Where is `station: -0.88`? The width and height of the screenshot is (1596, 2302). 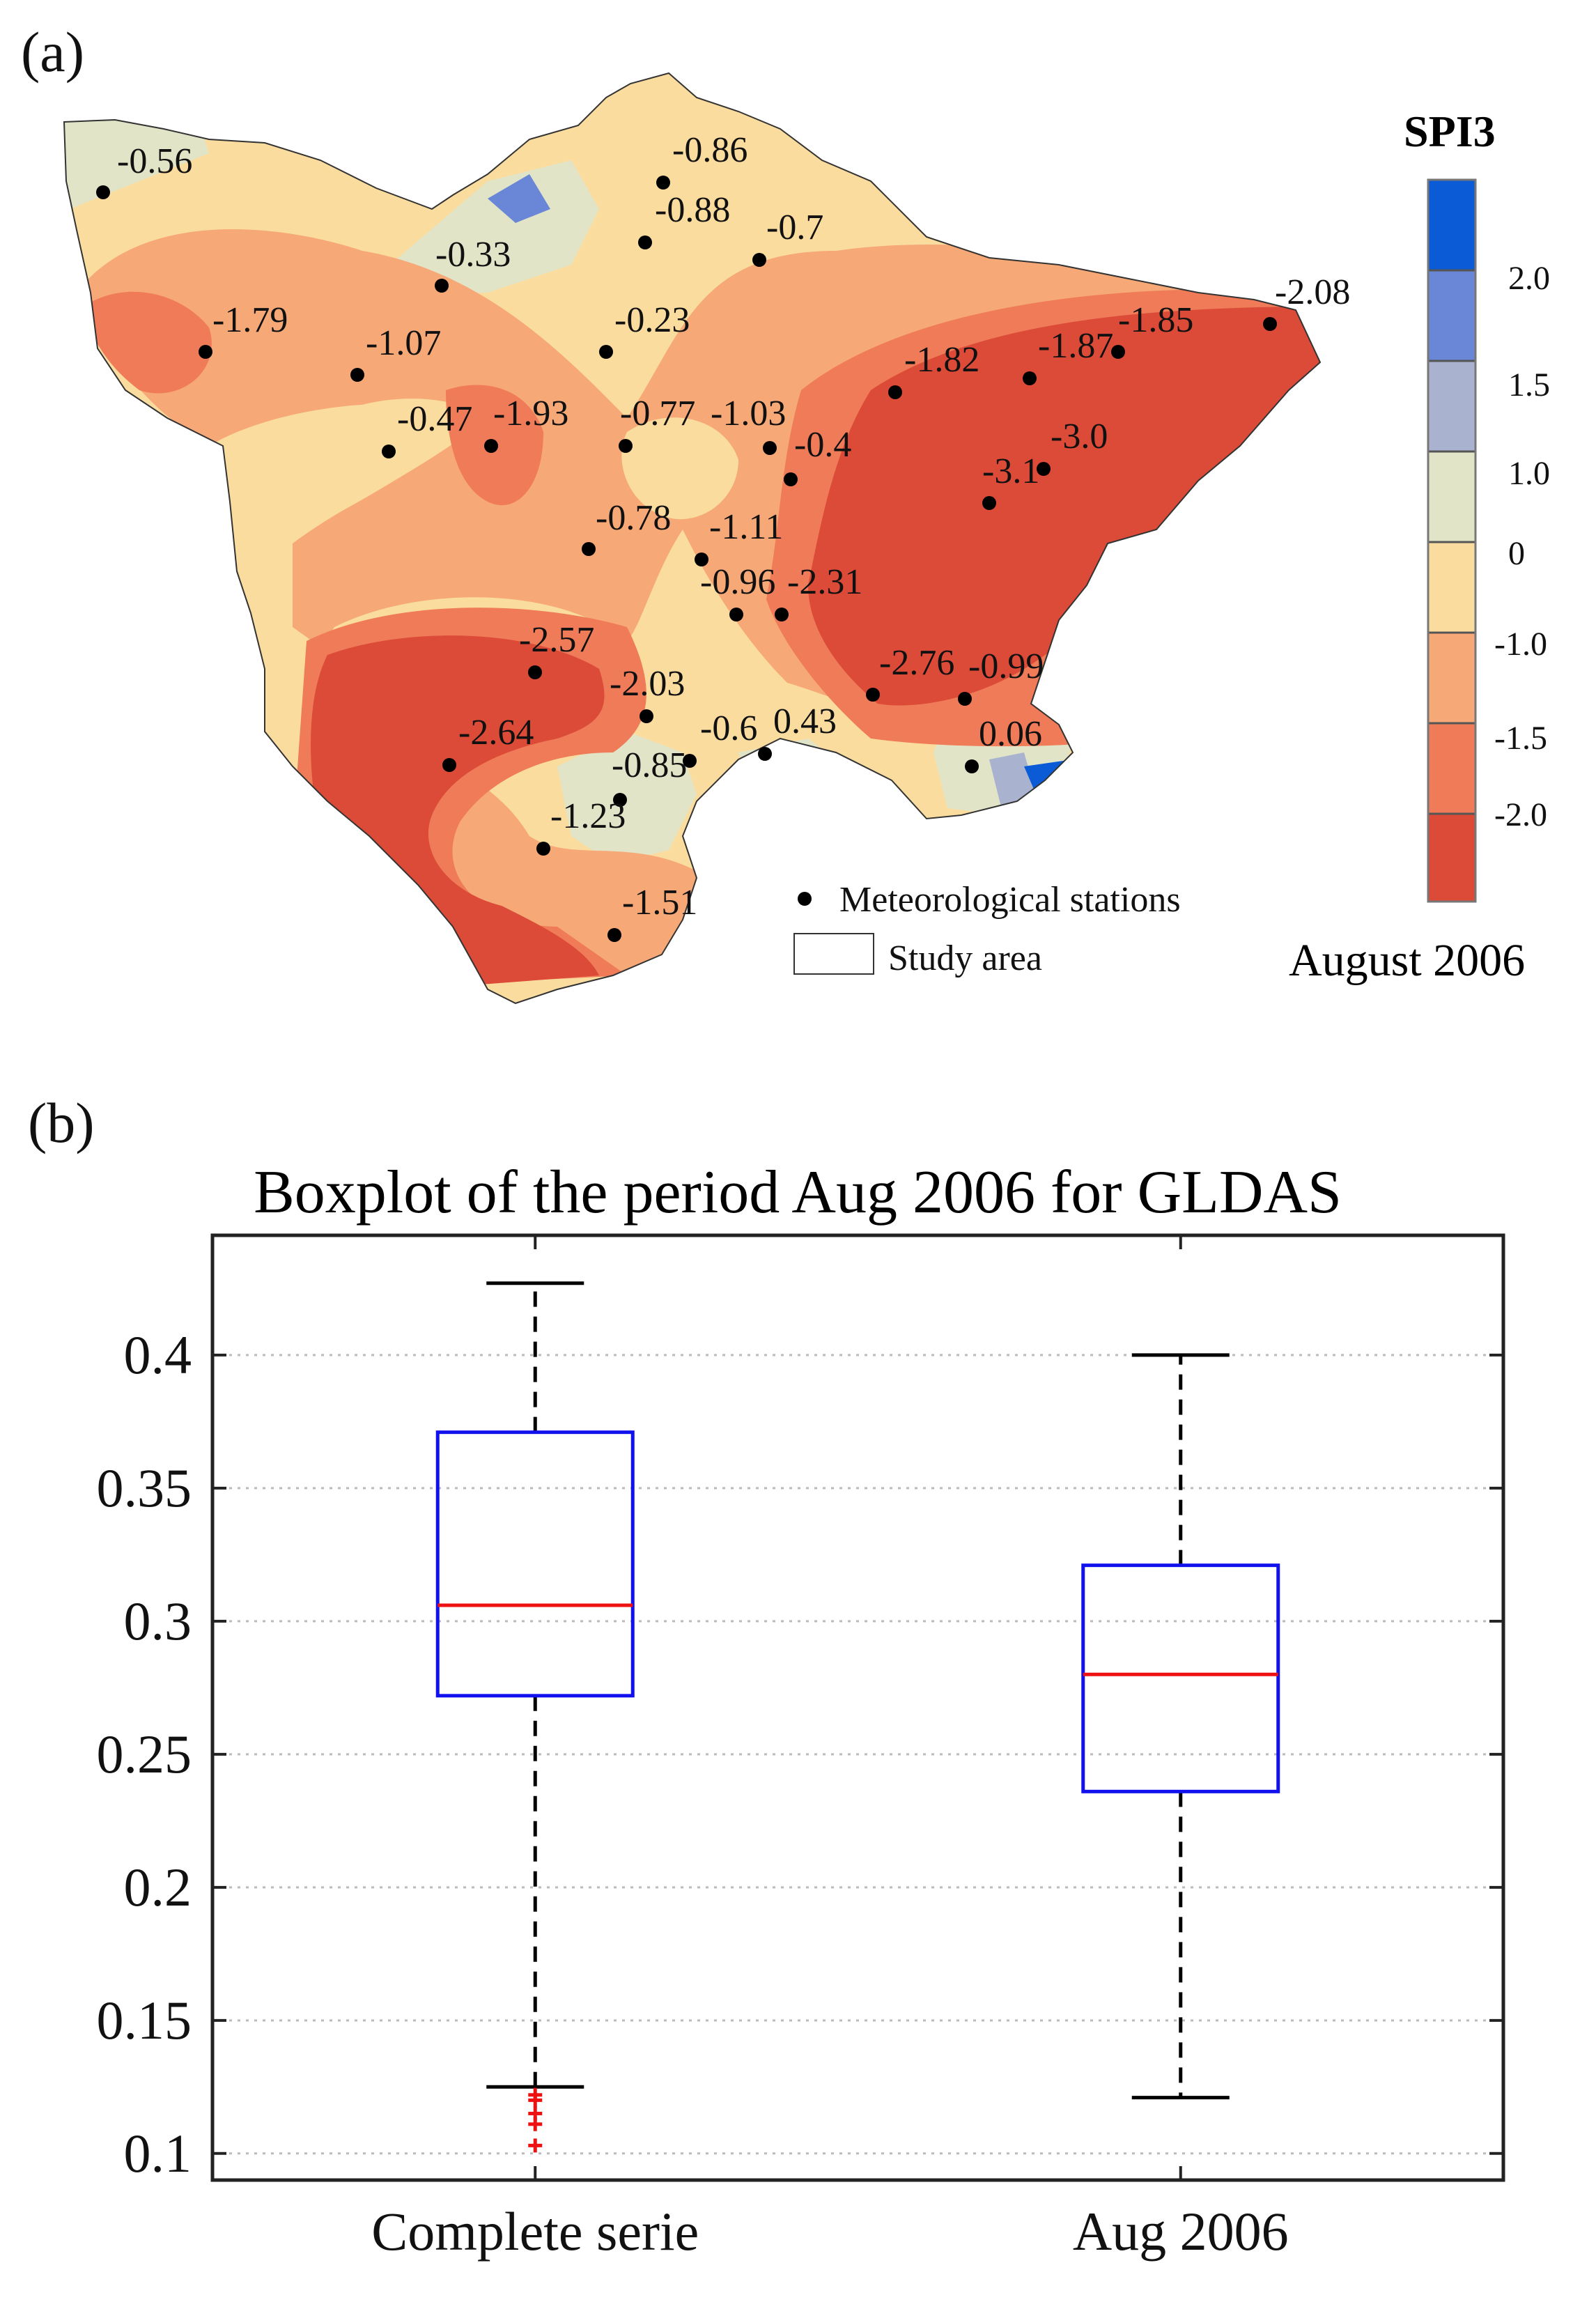
station: -0.88 is located at coordinates (684, 219).